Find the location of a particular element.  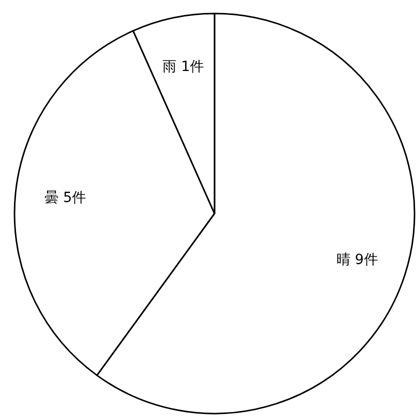

slice-label: 晴 9件 is located at coordinates (357, 260).